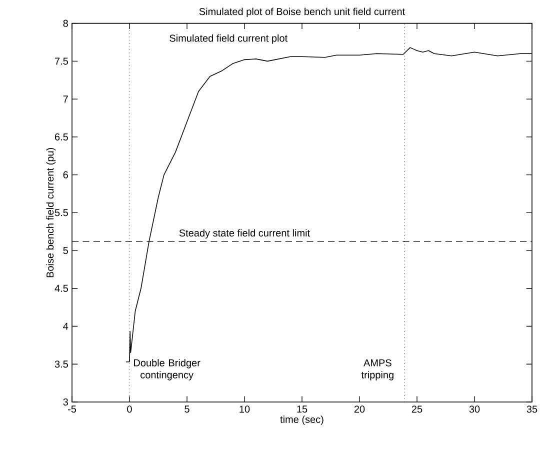 Image resolution: width=544 pixels, height=452 pixels. What do you see at coordinates (65, 99) in the screenshot?
I see `y-tick-label: 7` at bounding box center [65, 99].